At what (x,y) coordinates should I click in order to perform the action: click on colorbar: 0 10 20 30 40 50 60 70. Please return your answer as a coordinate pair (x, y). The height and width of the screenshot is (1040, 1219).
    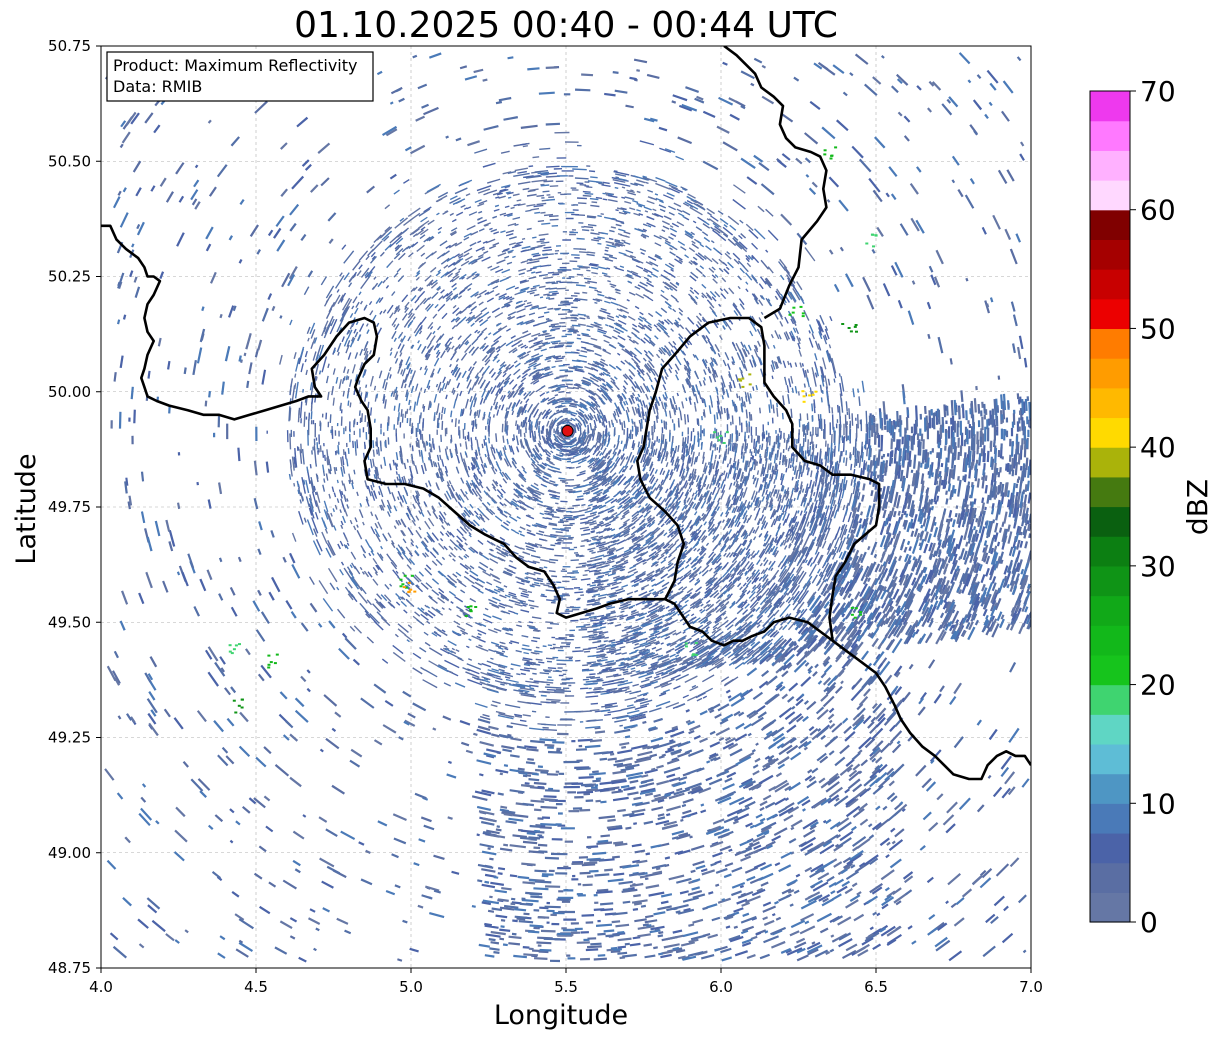
    Looking at the image, I should click on (1132, 507).